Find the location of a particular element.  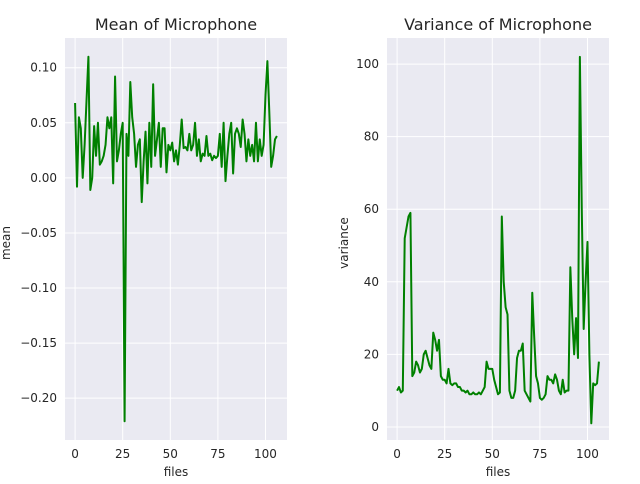

y-tick-label: 40 is located at coordinates (371, 282).